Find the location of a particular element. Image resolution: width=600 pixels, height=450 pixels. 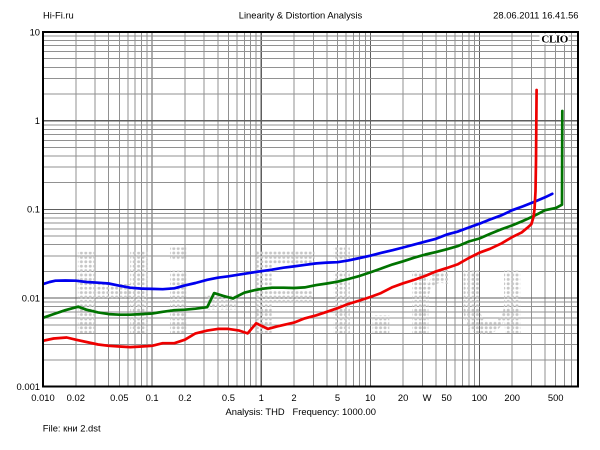

svg-text: CLIO is located at coordinates (554, 40).